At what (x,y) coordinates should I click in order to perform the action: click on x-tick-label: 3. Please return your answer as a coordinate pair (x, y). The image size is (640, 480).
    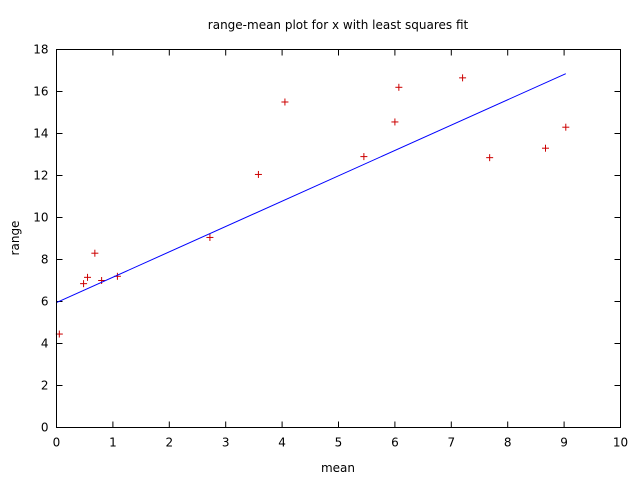
    Looking at the image, I should click on (226, 443).